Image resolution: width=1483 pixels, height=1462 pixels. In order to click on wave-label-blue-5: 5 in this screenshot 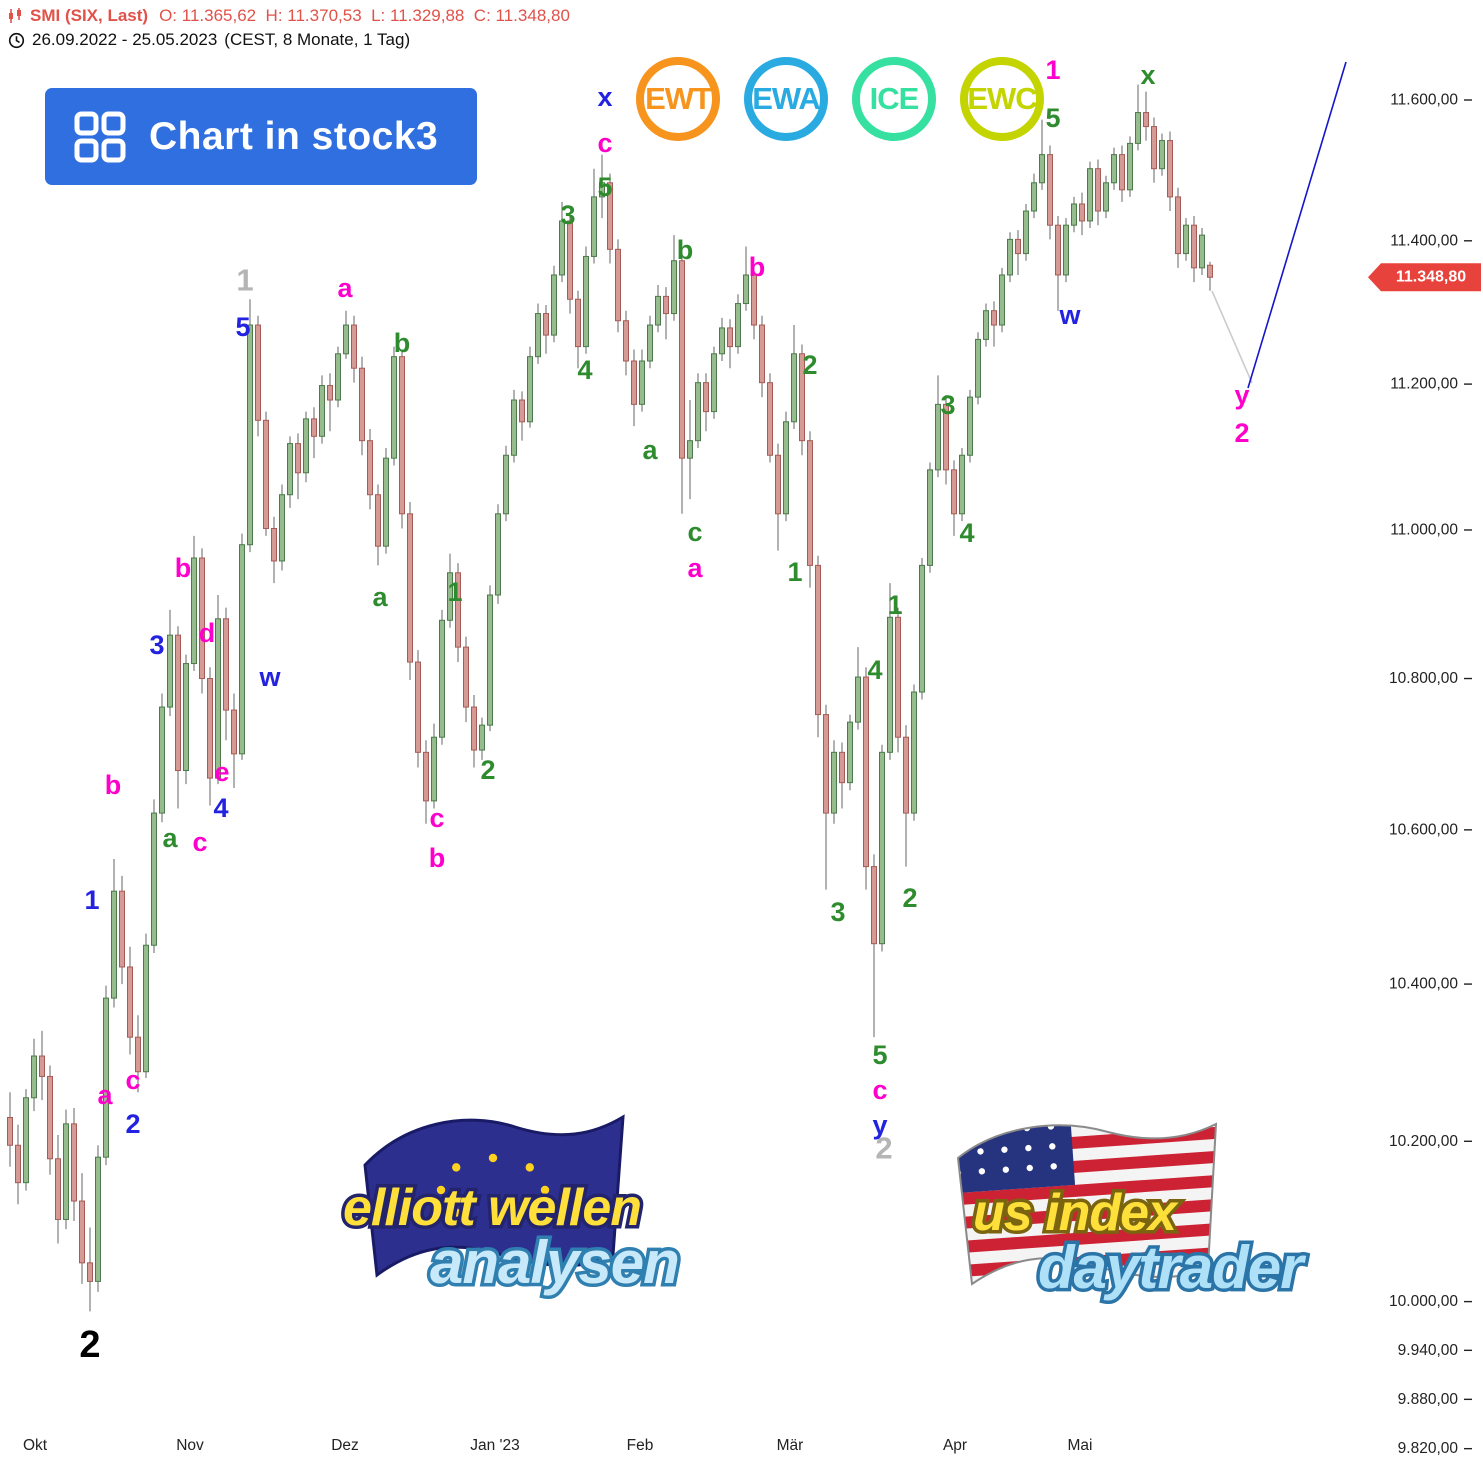, I will do `click(242, 327)`.